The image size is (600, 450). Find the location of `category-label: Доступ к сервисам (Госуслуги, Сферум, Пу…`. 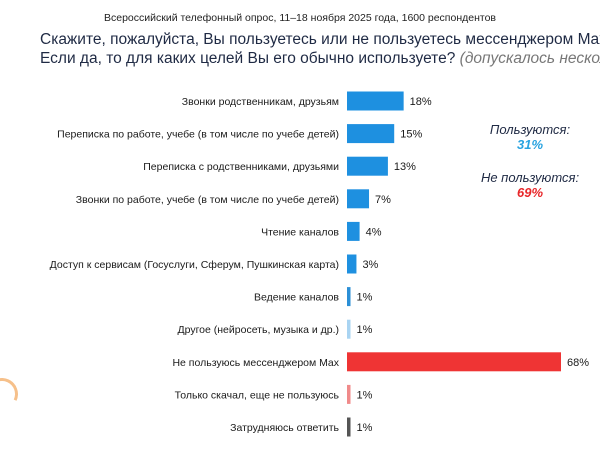

category-label: Доступ к сервисам (Госуслуги, Сферум, Пу… is located at coordinates (194, 265).